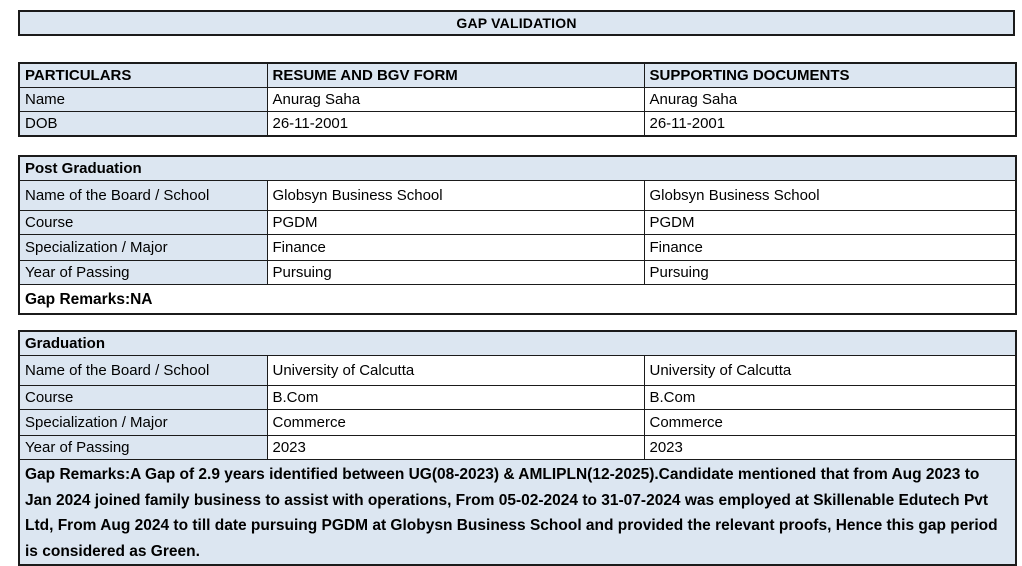 The height and width of the screenshot is (566, 1022). Describe the element at coordinates (830, 75) in the screenshot. I see `column-header-supporting-documents: SUPPORTING DOCUMENTS` at that location.